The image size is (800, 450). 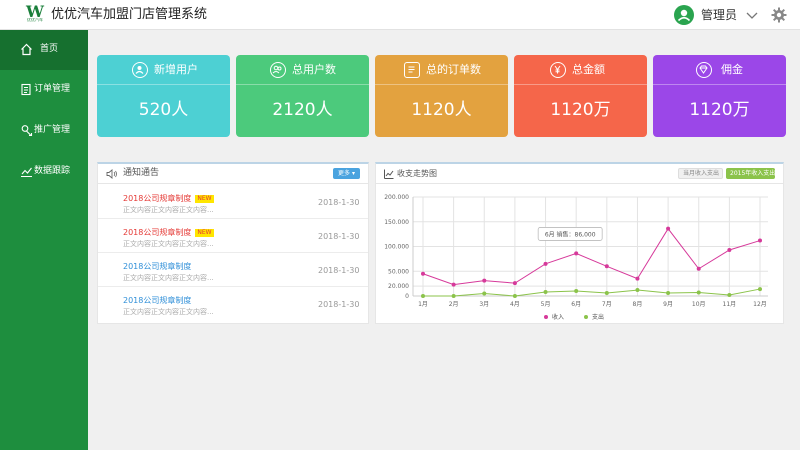 I want to click on card-header: 佣金, so click(x=719, y=70).